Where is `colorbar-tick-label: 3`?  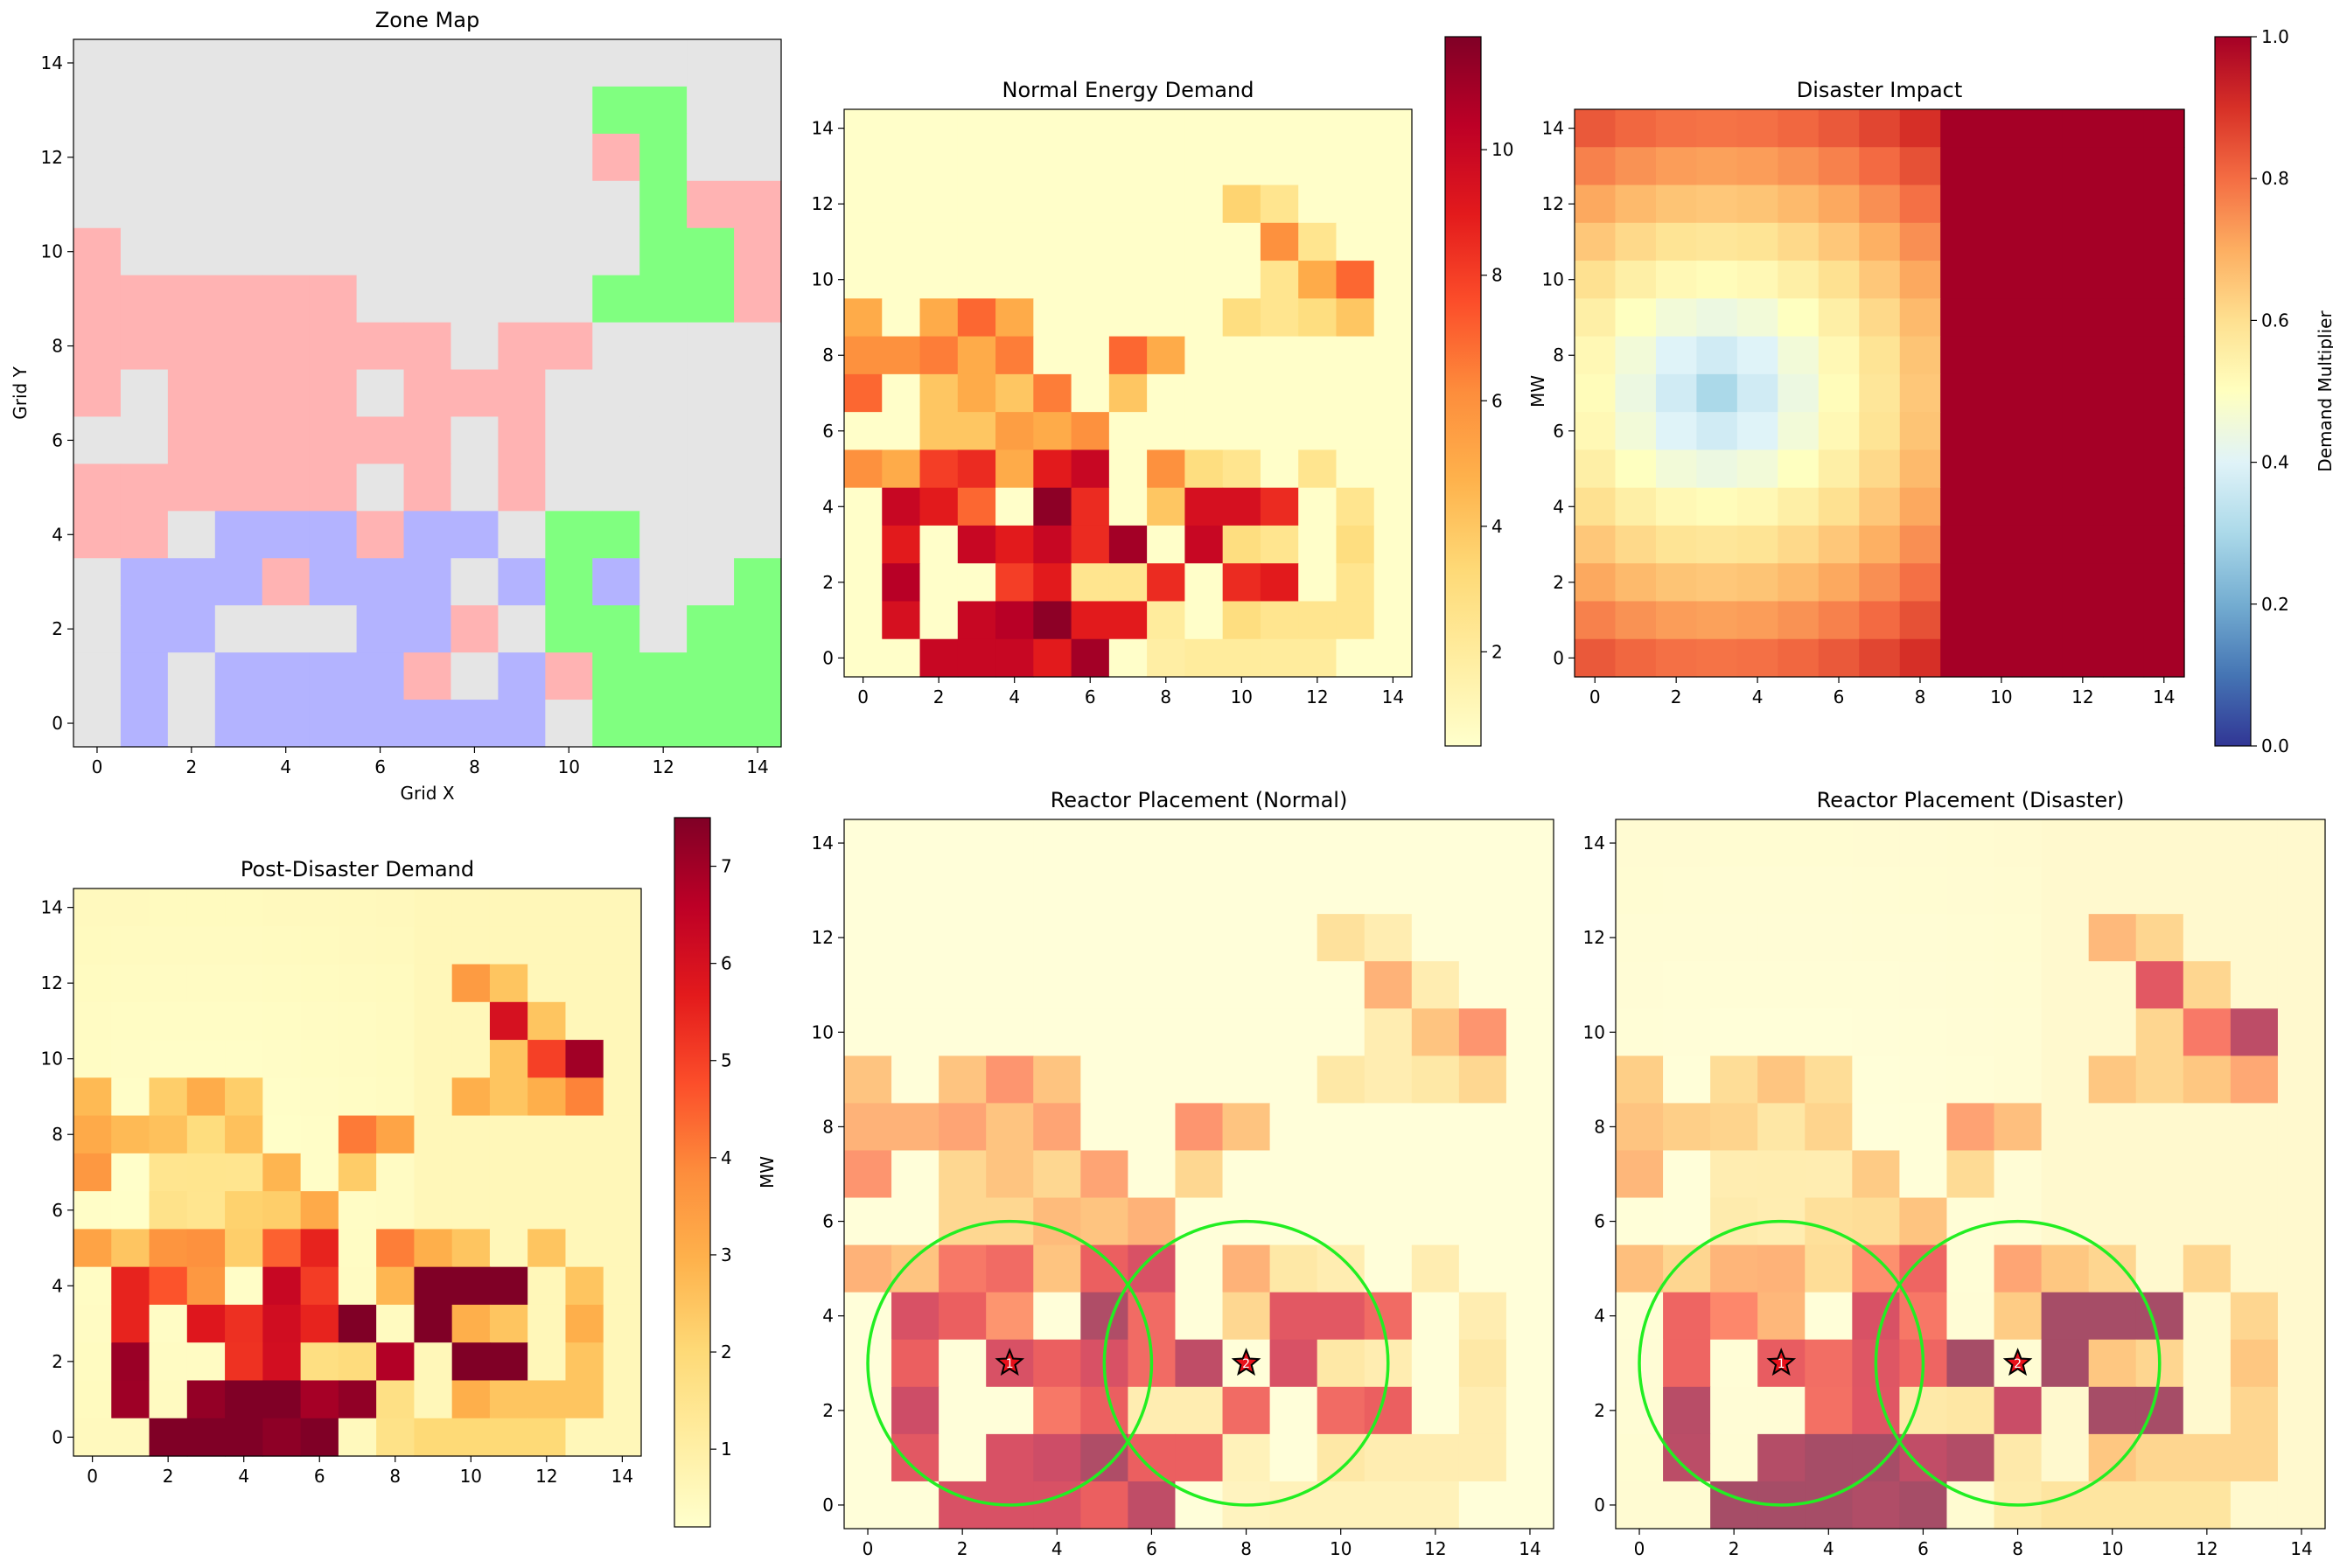 colorbar-tick-label: 3 is located at coordinates (726, 1254).